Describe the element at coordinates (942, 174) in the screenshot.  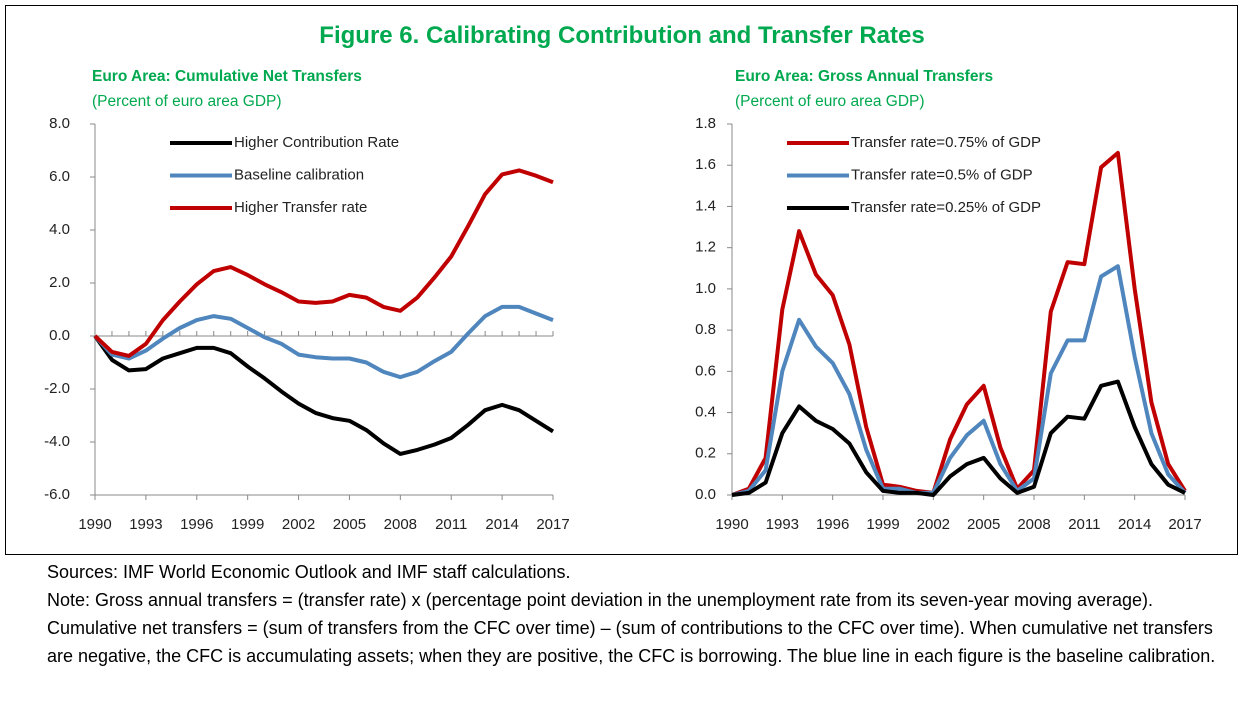
I see `legend-label: Transfer rate=0.5% of GDP` at that location.